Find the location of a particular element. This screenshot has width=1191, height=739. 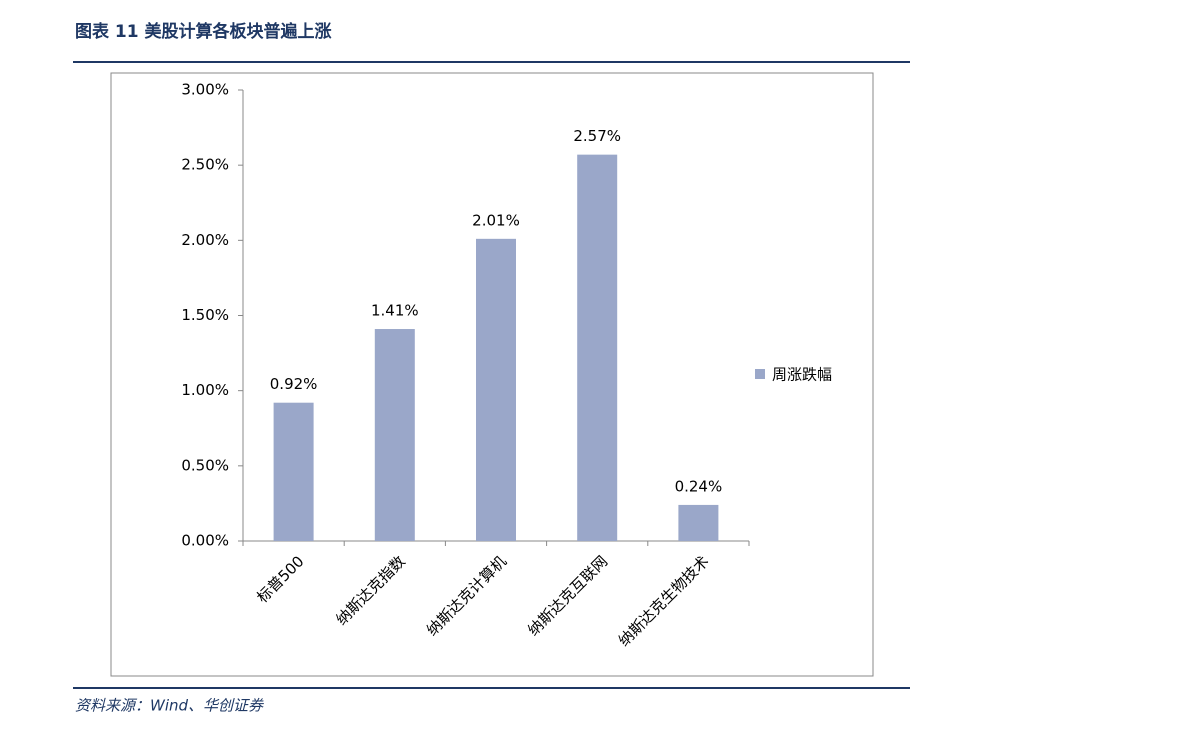

data-label: 1.41% is located at coordinates (395, 311).